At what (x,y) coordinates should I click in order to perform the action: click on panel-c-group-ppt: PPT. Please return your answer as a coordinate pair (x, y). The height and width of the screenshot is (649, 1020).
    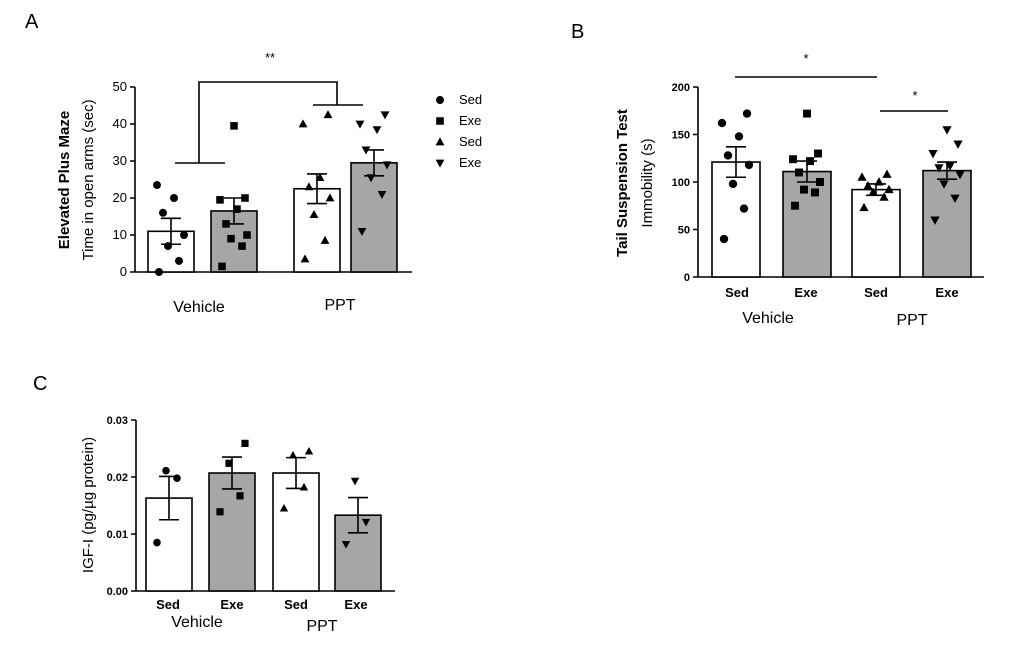
    Looking at the image, I should click on (321, 626).